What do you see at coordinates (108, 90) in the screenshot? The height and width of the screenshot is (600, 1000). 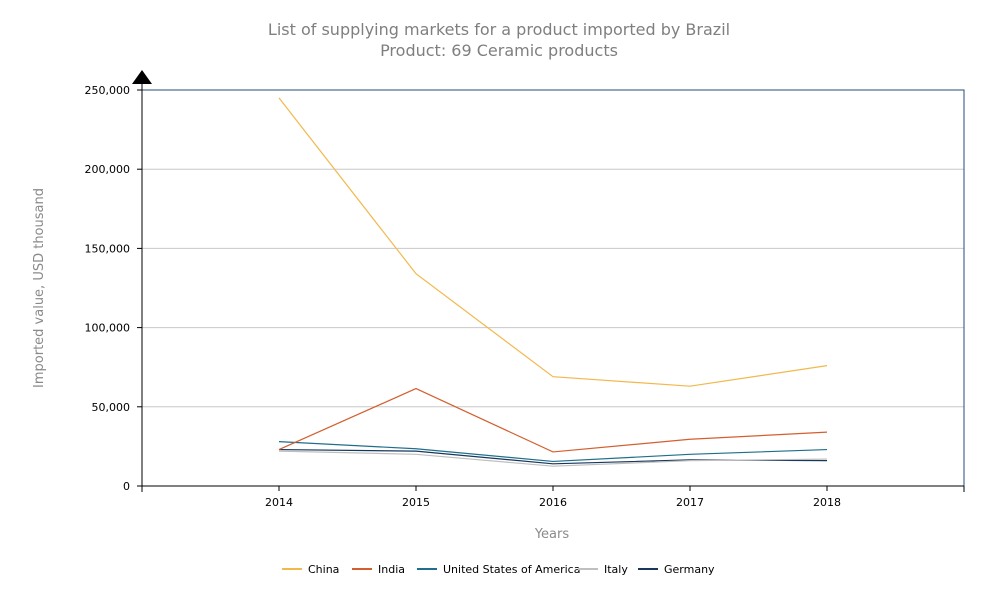 I see `y-tick-label: 250,000` at bounding box center [108, 90].